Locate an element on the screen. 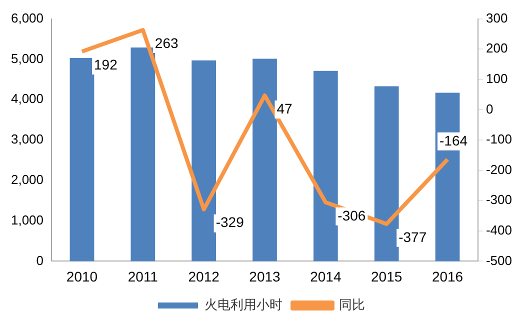 The image size is (529, 330). y2-tick-label: 300 is located at coordinates (497, 18).